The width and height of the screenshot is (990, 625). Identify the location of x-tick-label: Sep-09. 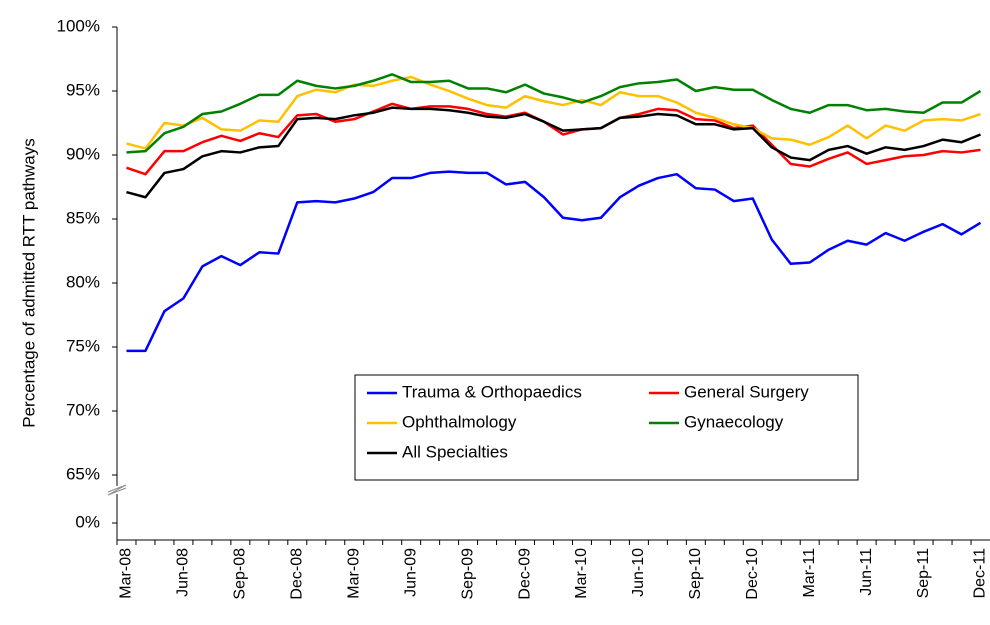
(467, 574).